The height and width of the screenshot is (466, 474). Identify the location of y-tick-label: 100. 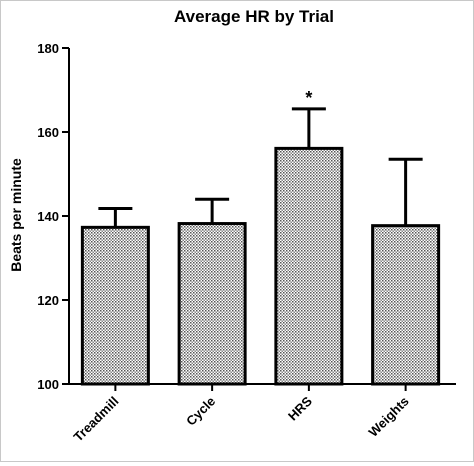
(48, 384).